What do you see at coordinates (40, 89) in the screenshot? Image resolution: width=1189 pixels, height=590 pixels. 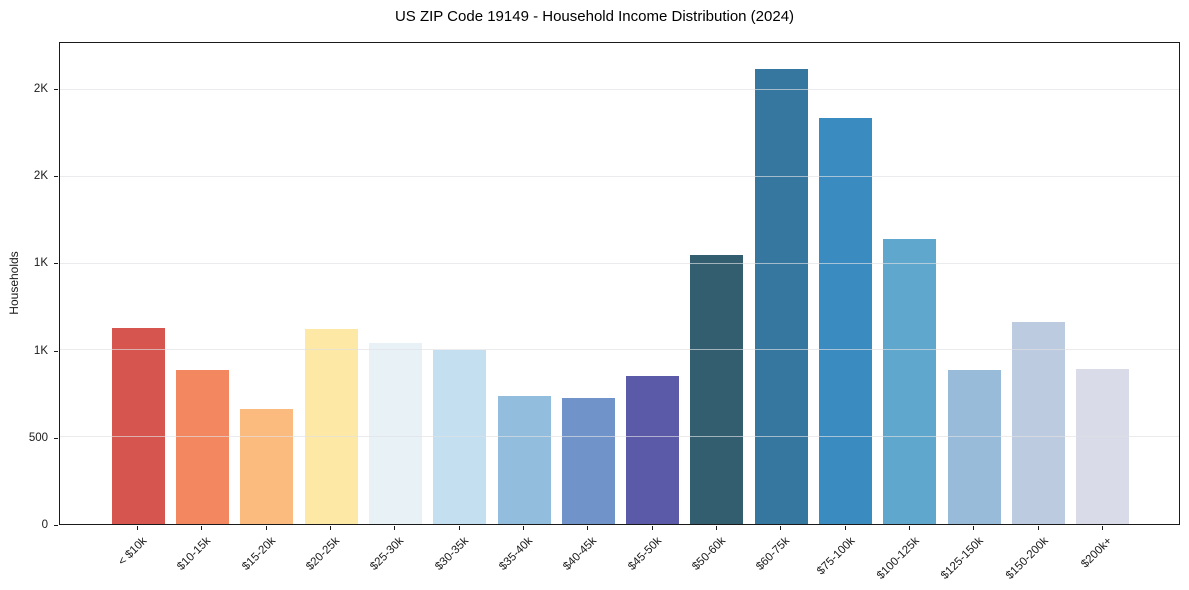 I see `y-tick-label-2500: 2K` at bounding box center [40, 89].